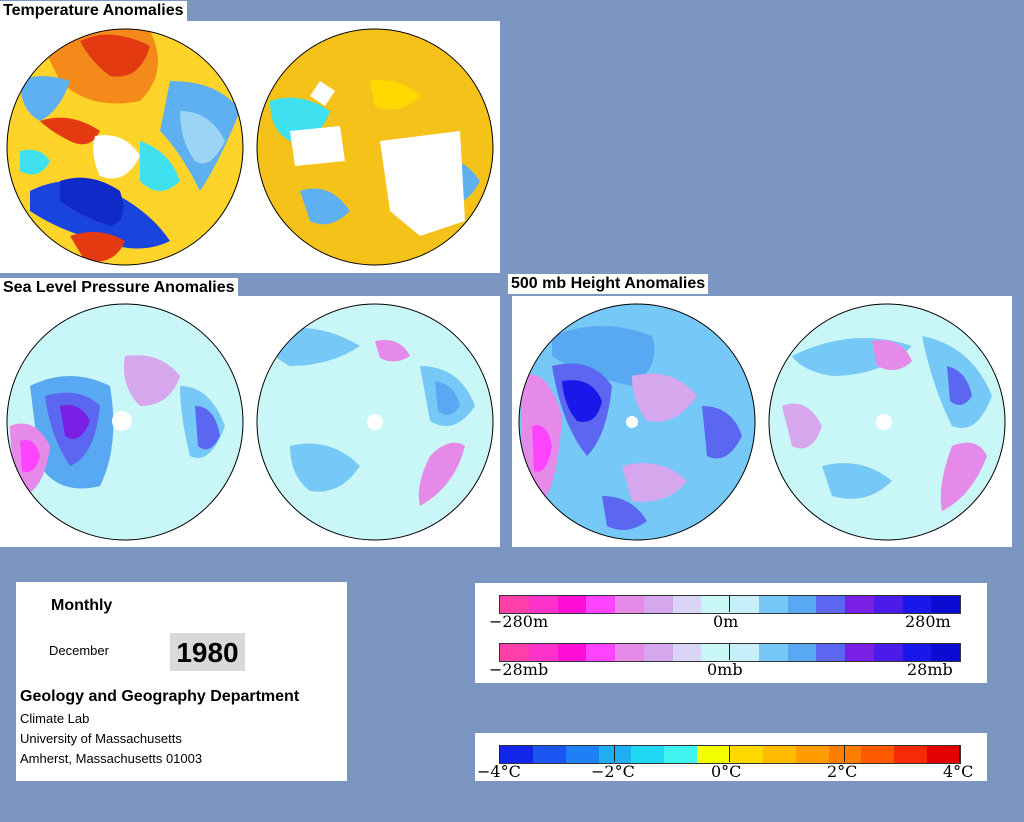 The height and width of the screenshot is (822, 1024). I want to click on pressure-zero-tick, so click(729, 651).